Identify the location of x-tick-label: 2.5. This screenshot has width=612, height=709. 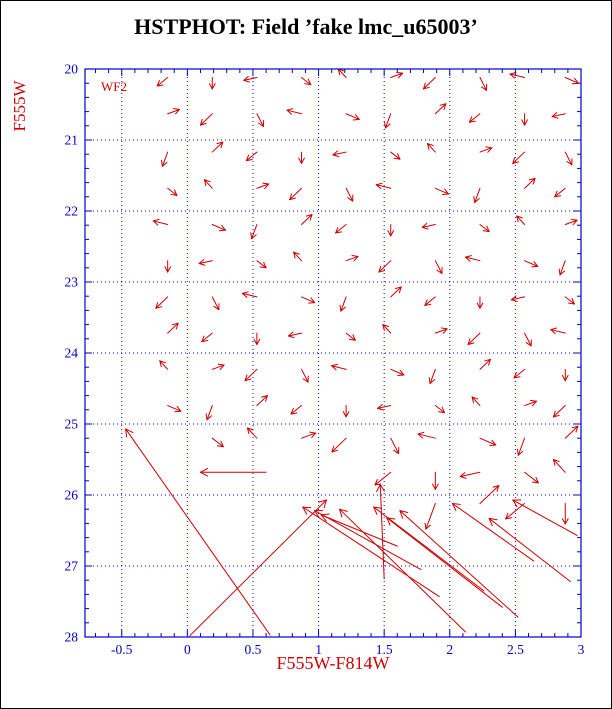
(515, 649).